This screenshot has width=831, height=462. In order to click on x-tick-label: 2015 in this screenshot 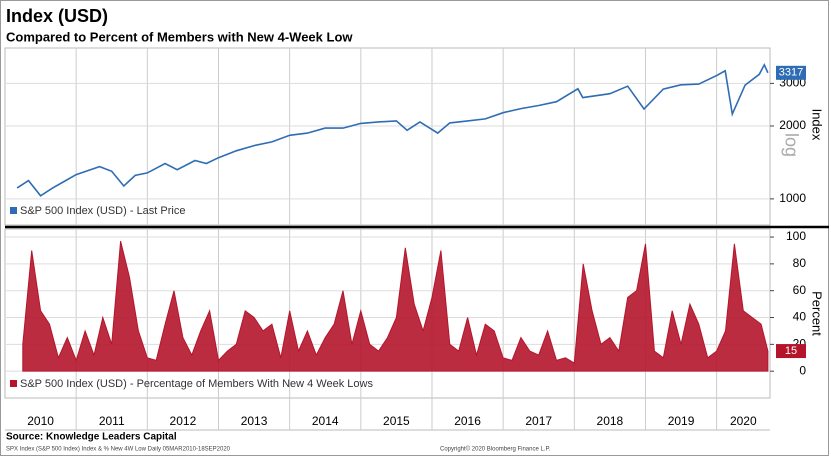, I will do `click(396, 421)`.